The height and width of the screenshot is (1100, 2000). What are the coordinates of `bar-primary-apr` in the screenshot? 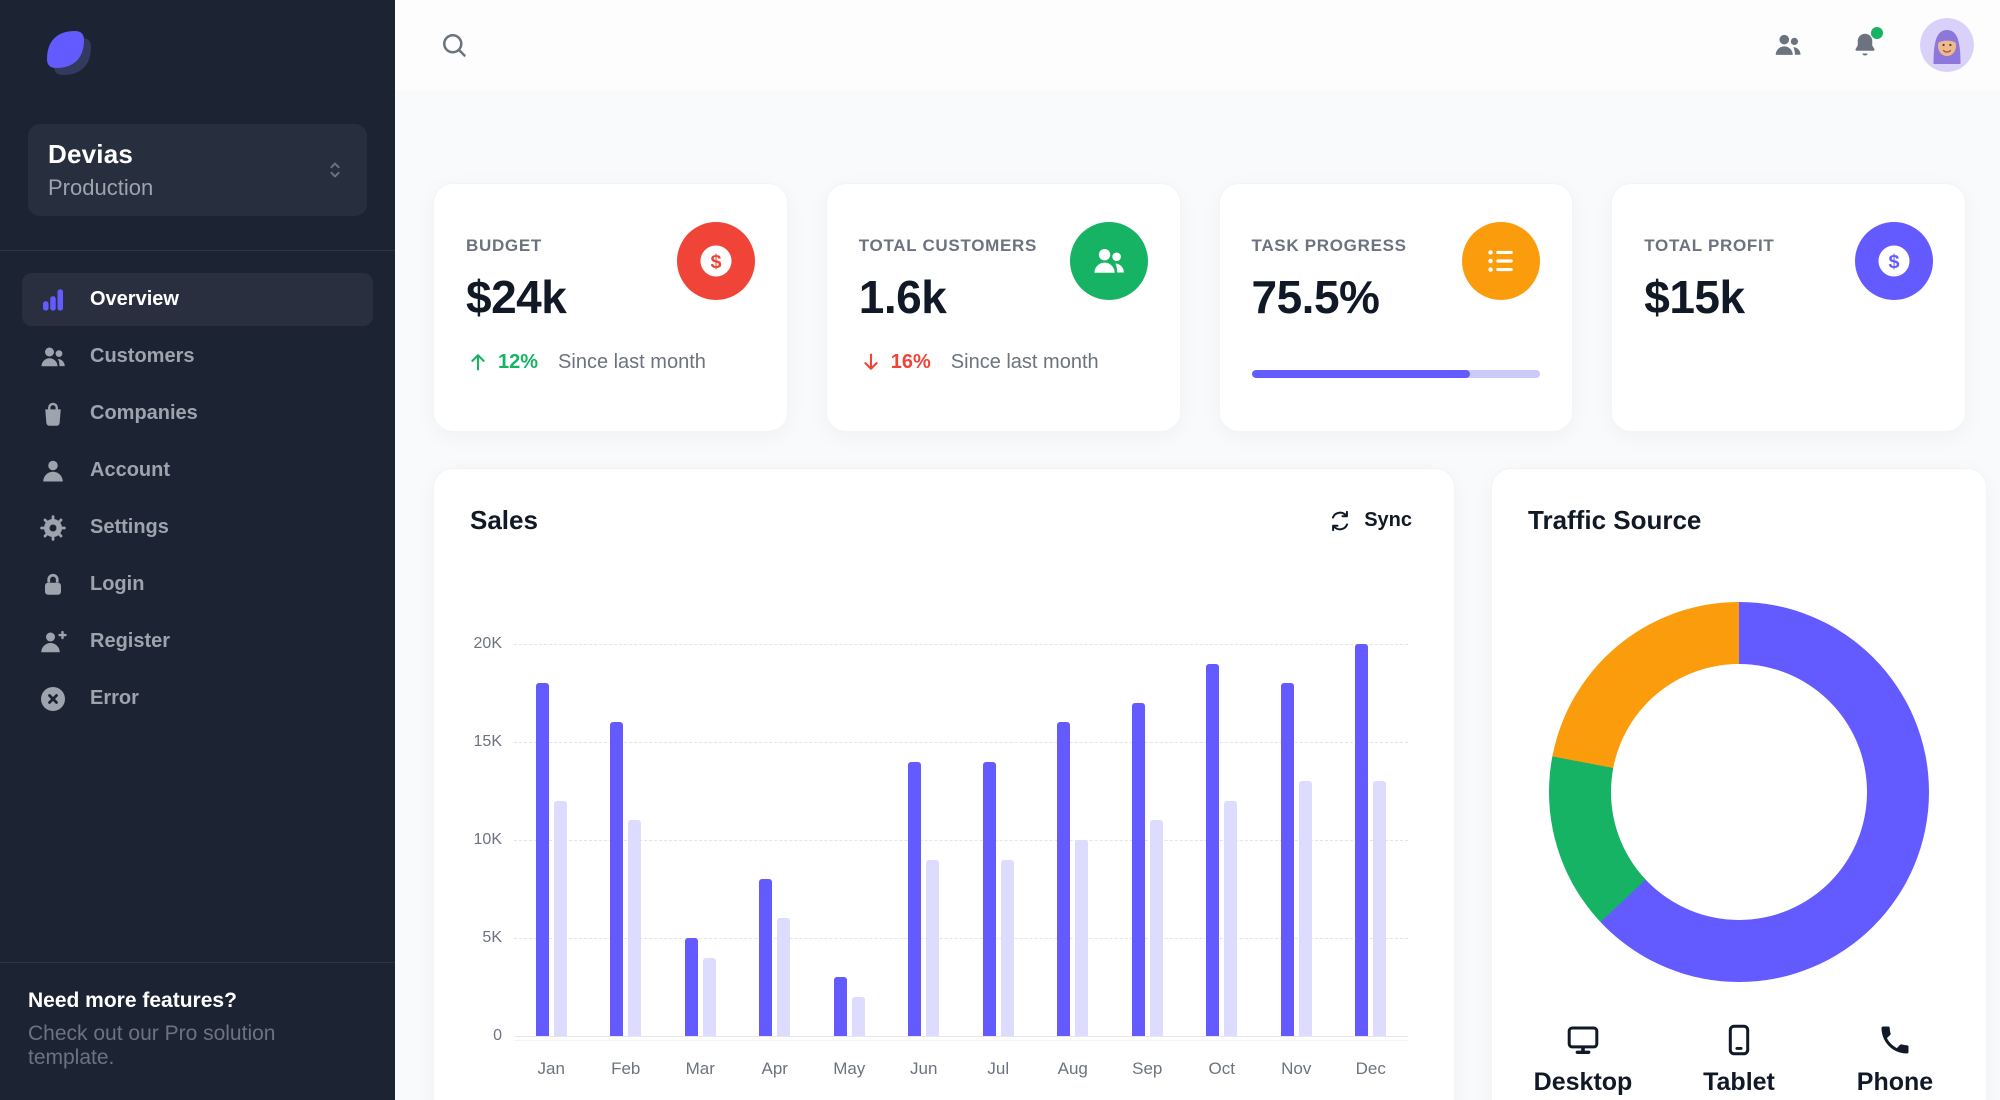 It's located at (766, 957).